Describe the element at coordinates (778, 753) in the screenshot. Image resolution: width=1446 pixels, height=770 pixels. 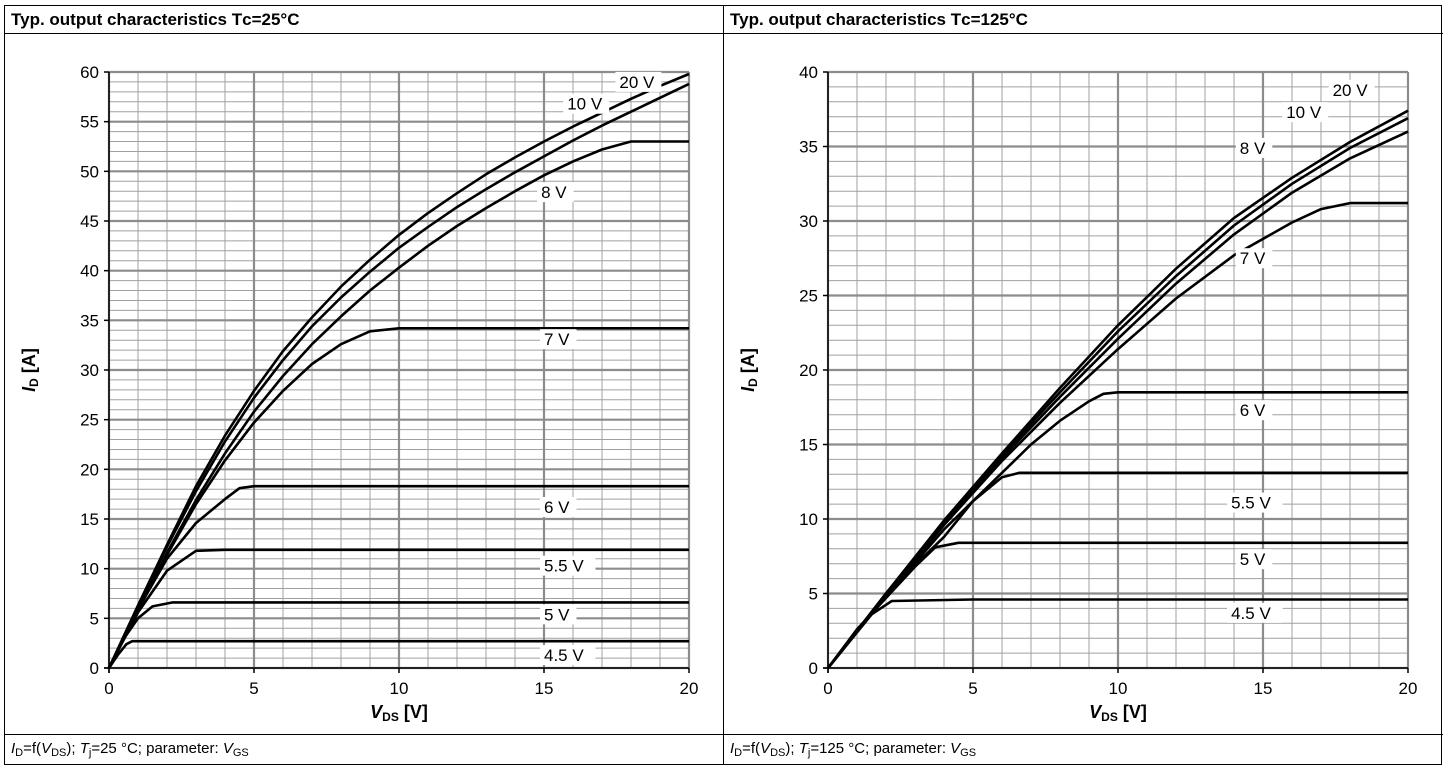
I see `footer-vds-subscript: DS` at that location.